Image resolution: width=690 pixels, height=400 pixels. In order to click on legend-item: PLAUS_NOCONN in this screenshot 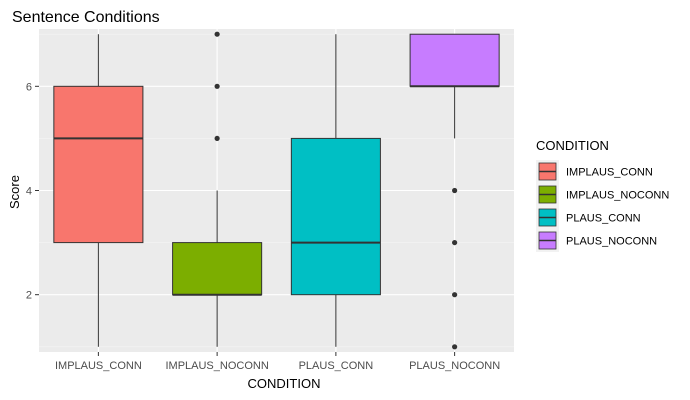, I will do `click(596, 240)`.